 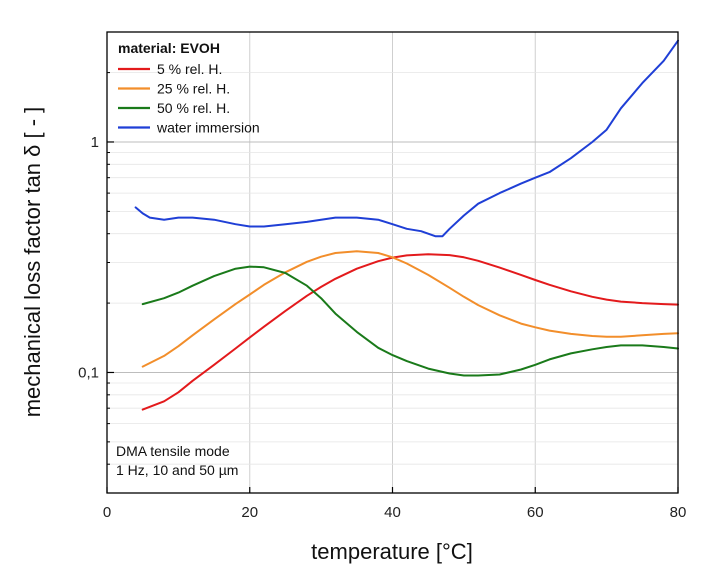 I want to click on y-tick-label: 0,1, so click(x=88, y=372).